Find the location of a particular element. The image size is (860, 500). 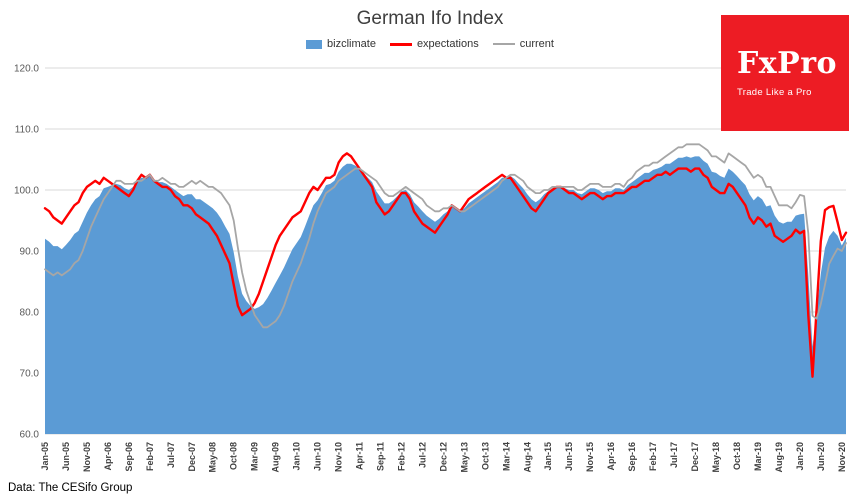

fxpro-logo: FxPro Trade Like a Pro is located at coordinates (785, 73).